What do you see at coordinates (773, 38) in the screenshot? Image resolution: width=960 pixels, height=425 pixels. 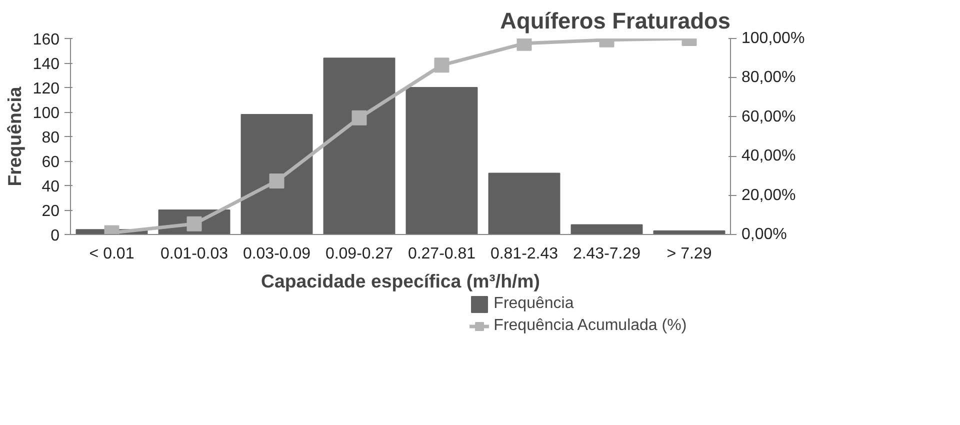 I see `y2-tick-label: 100,00%` at bounding box center [773, 38].